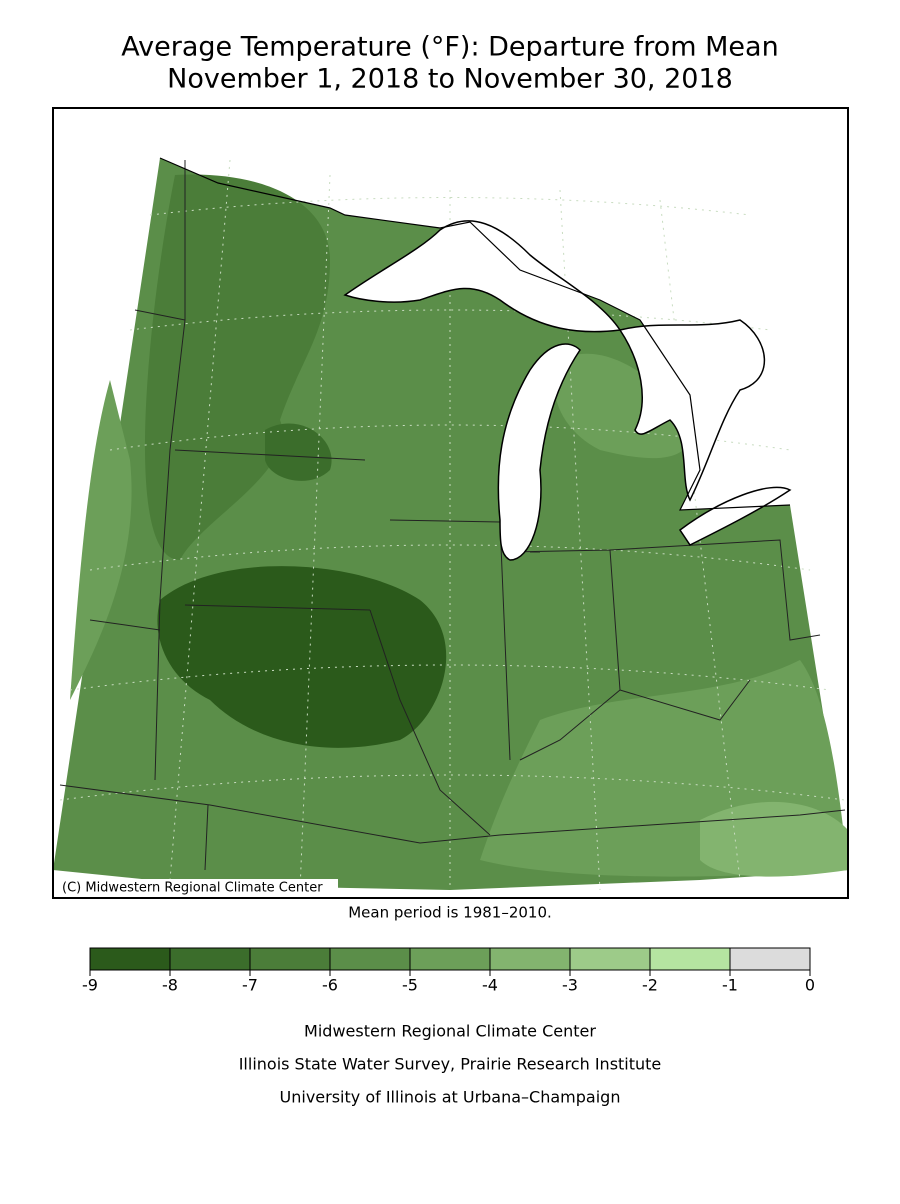 The height and width of the screenshot is (1204, 900). I want to click on legend-tick-label: -1, so click(730, 985).